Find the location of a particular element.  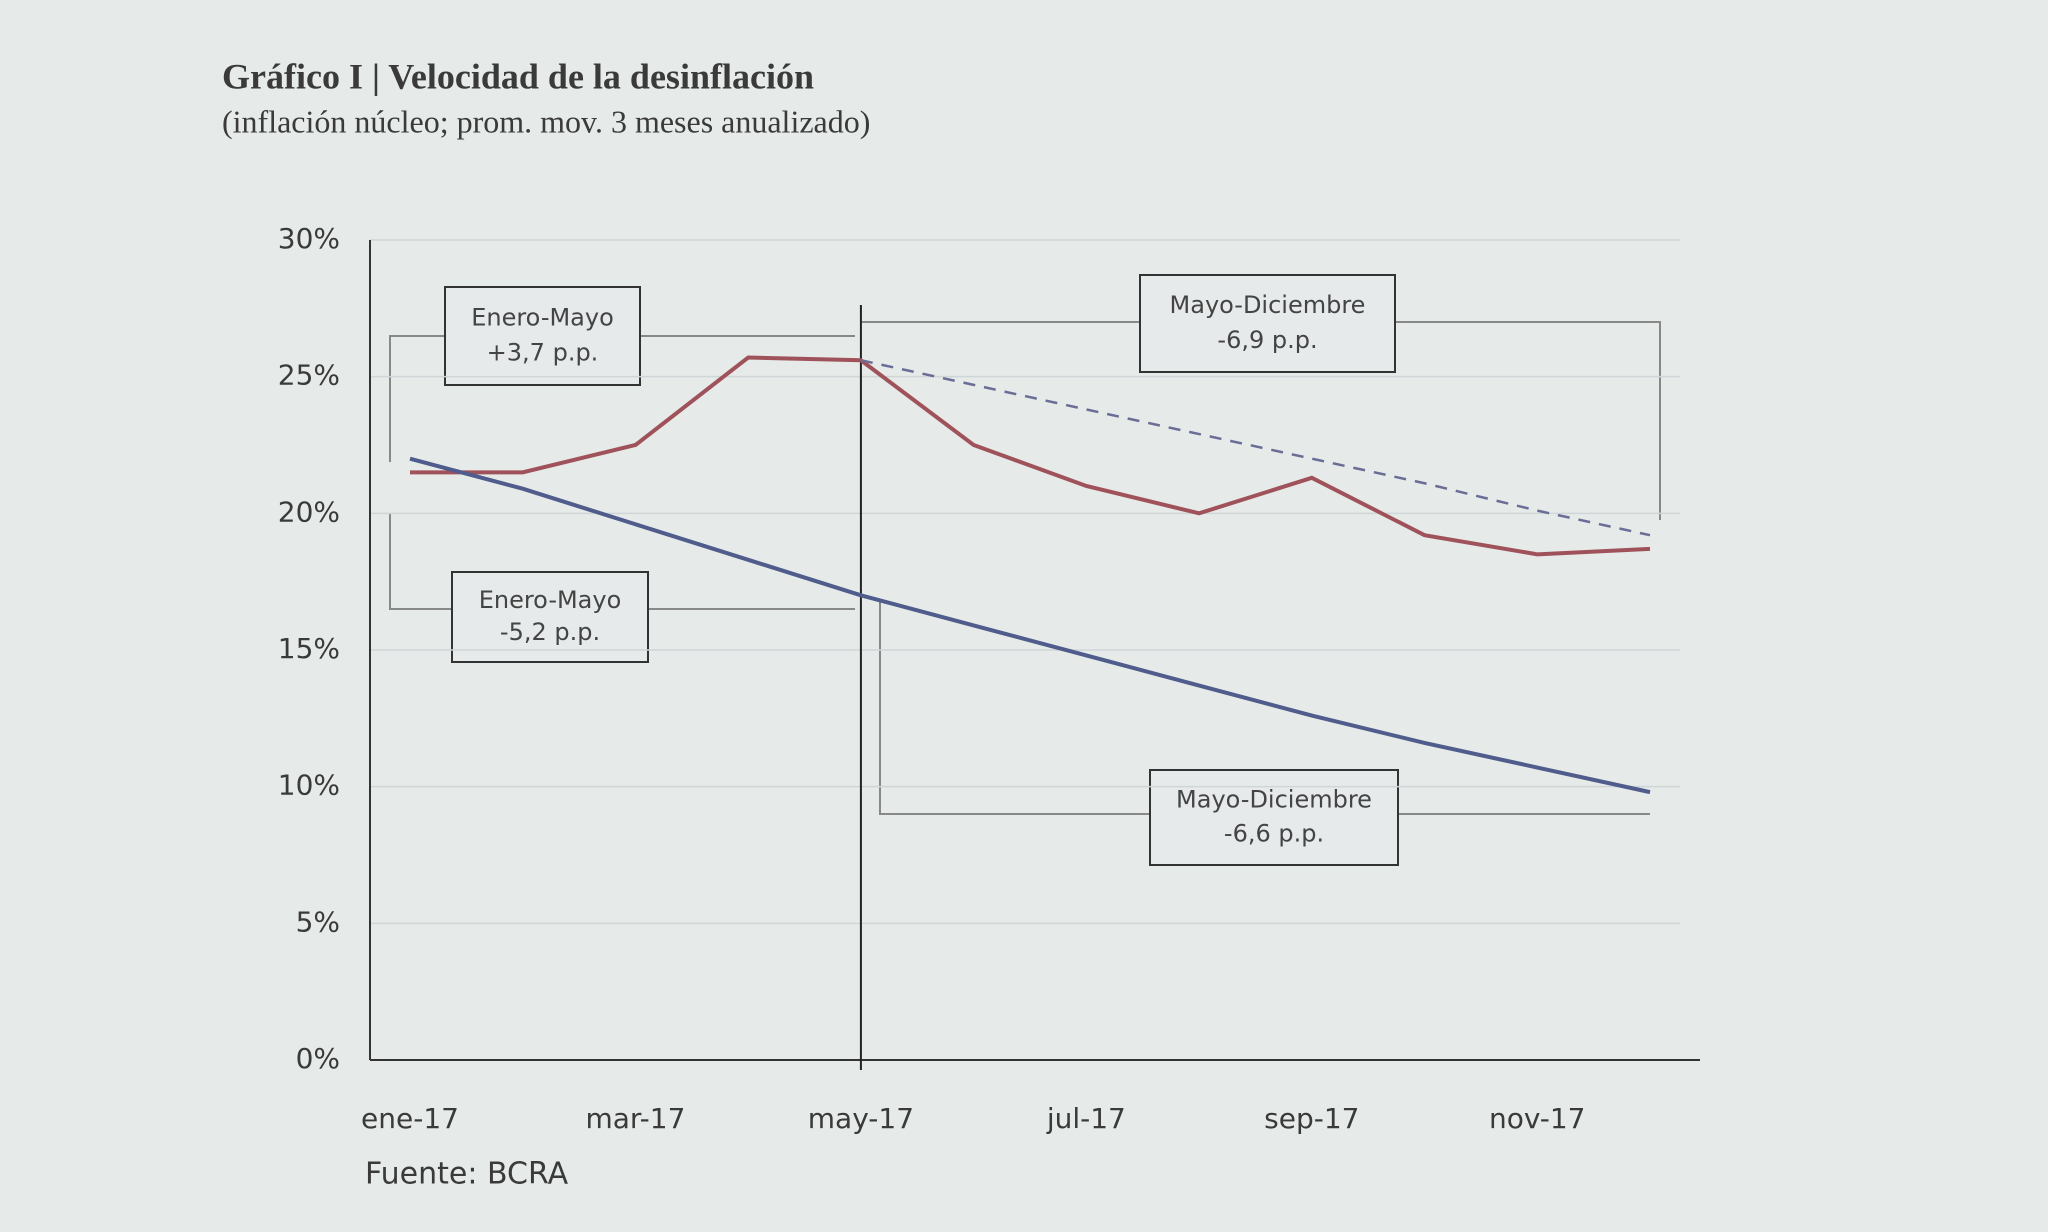

y-tick-label: 15% is located at coordinates (309, 648).